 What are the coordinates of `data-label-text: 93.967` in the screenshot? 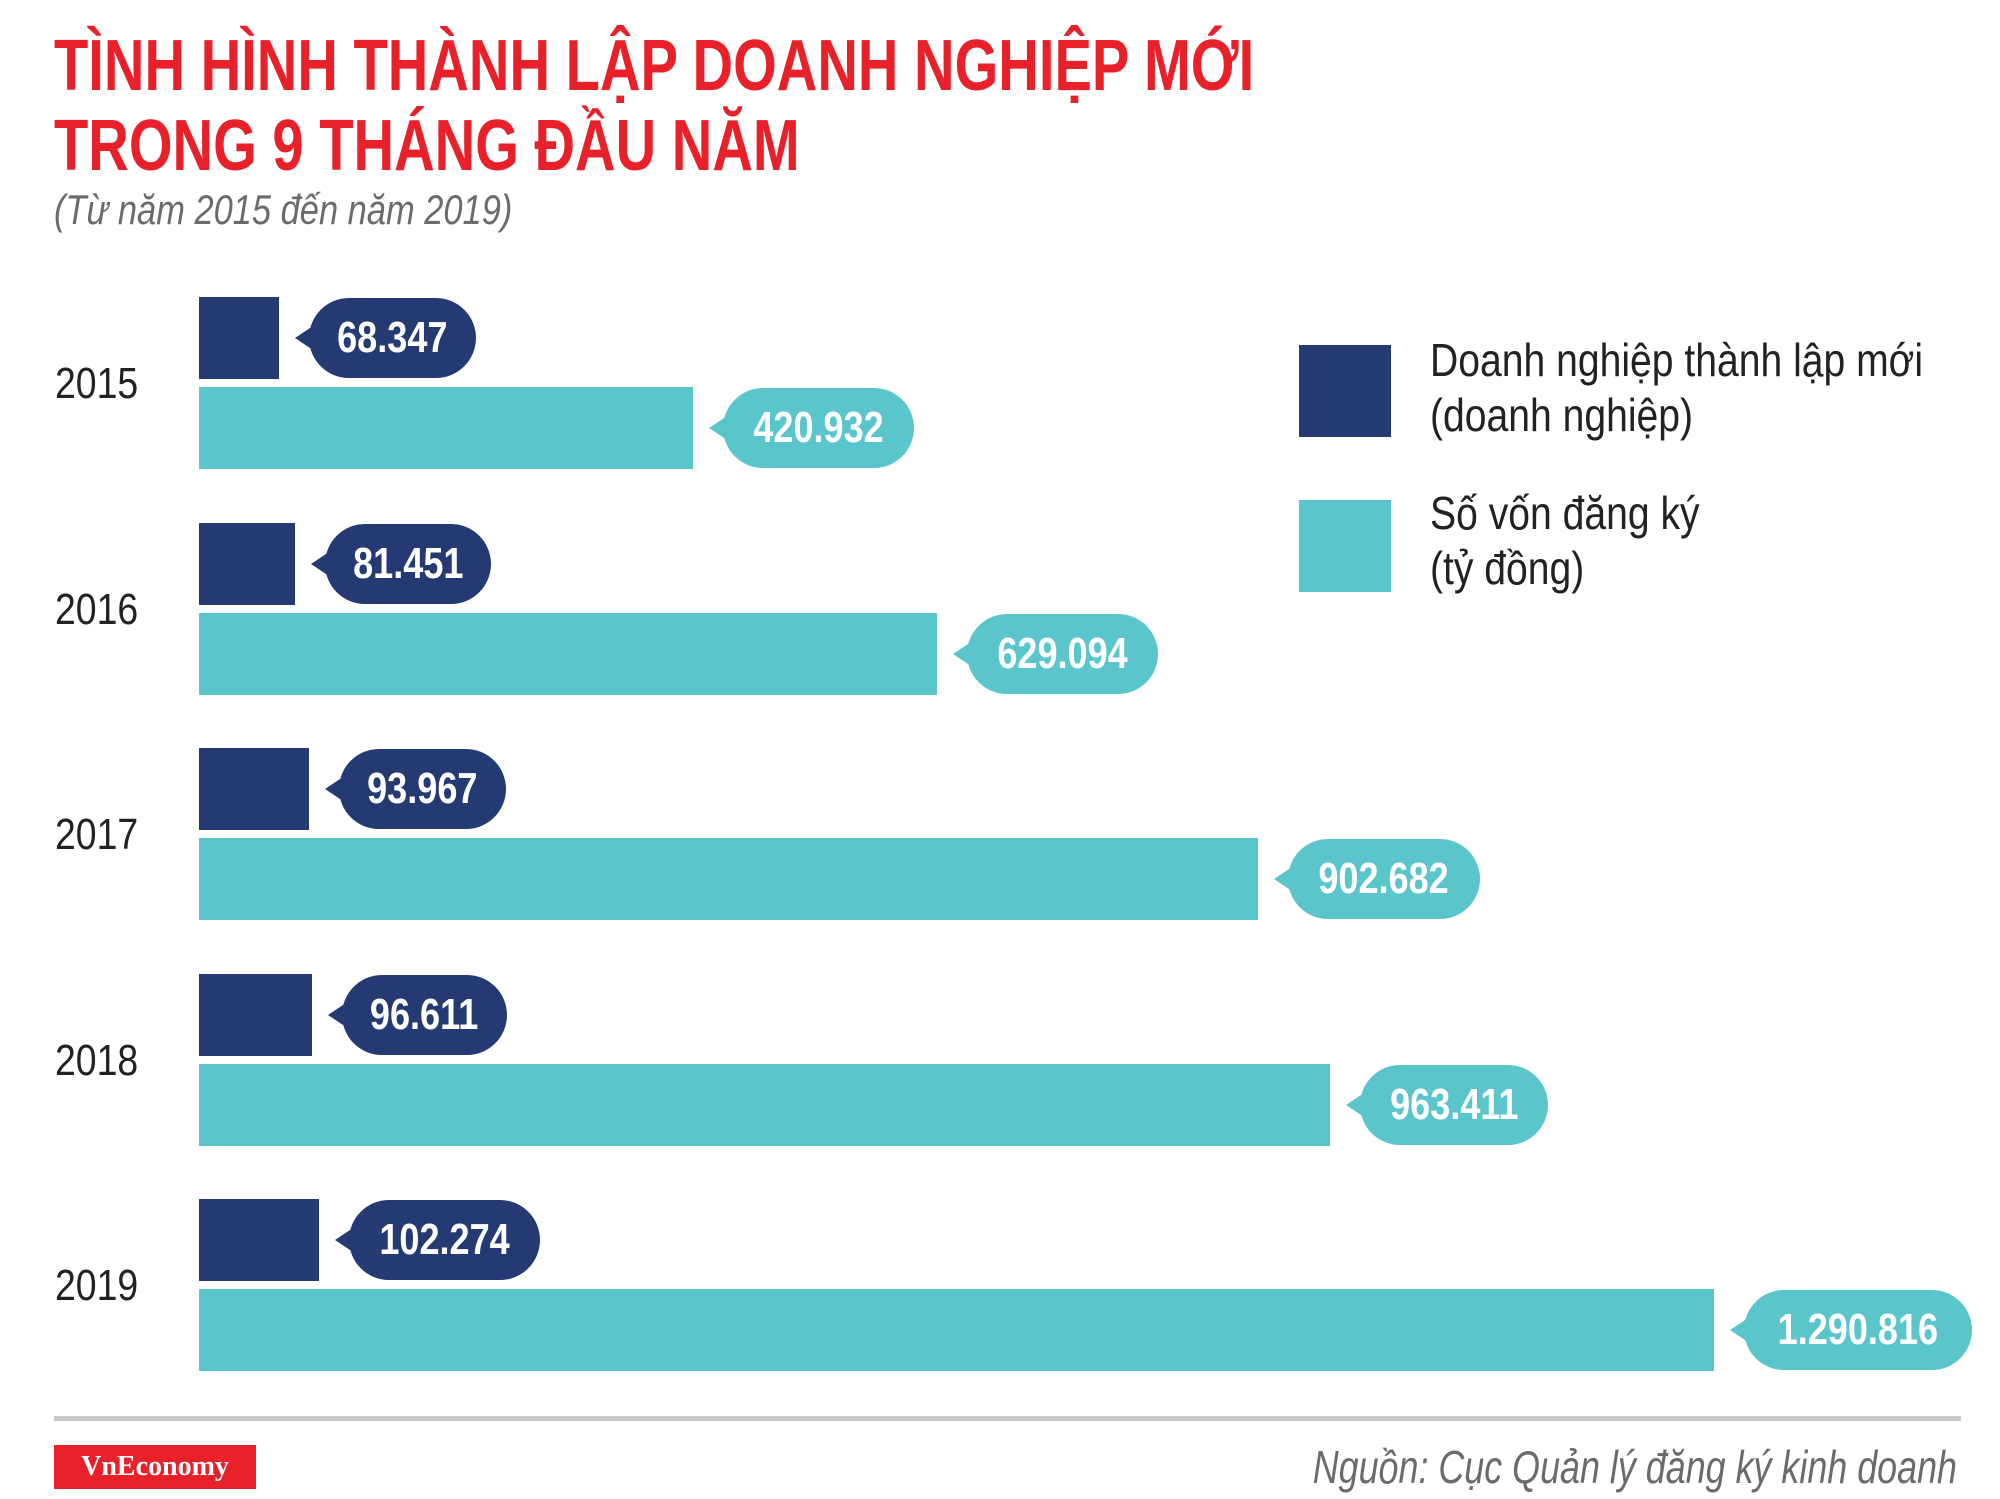 It's located at (422, 789).